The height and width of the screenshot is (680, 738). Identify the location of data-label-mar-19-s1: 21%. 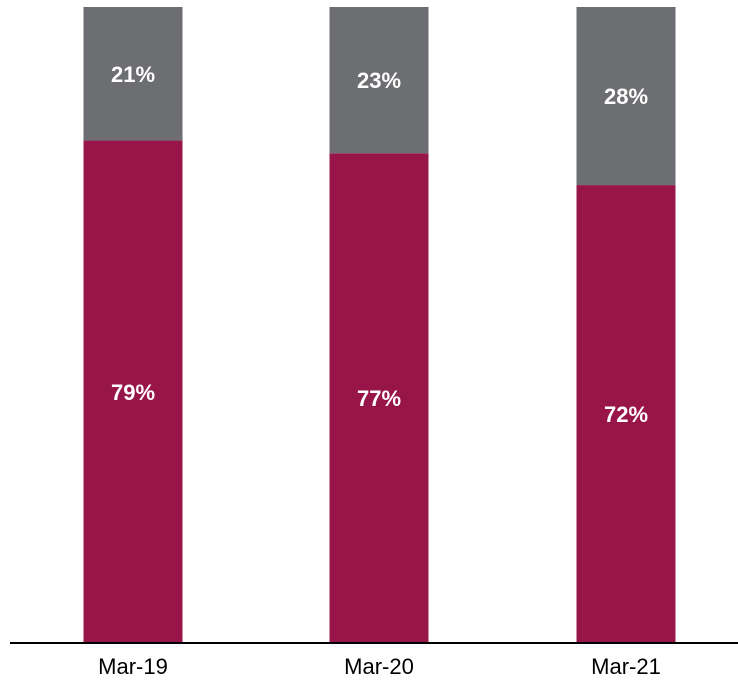
(133, 74).